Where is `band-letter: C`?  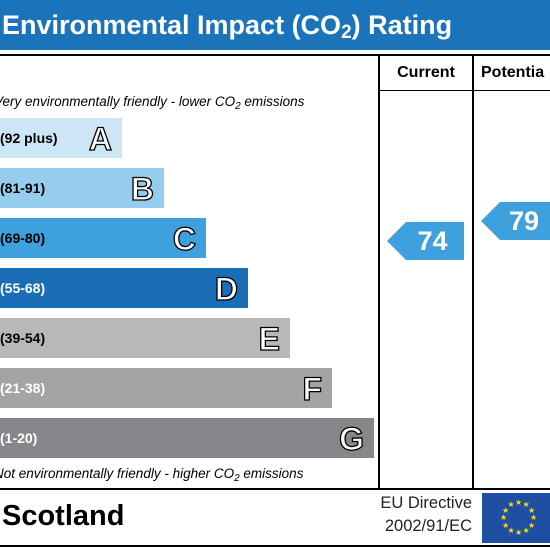
band-letter: C is located at coordinates (184, 238).